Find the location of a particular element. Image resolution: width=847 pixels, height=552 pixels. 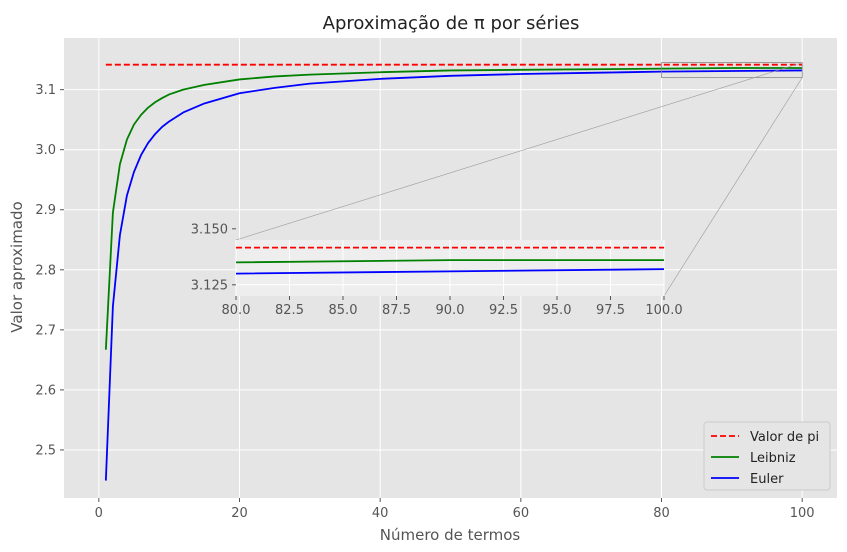

inset-x-tick-label: 87.5 is located at coordinates (396, 310).